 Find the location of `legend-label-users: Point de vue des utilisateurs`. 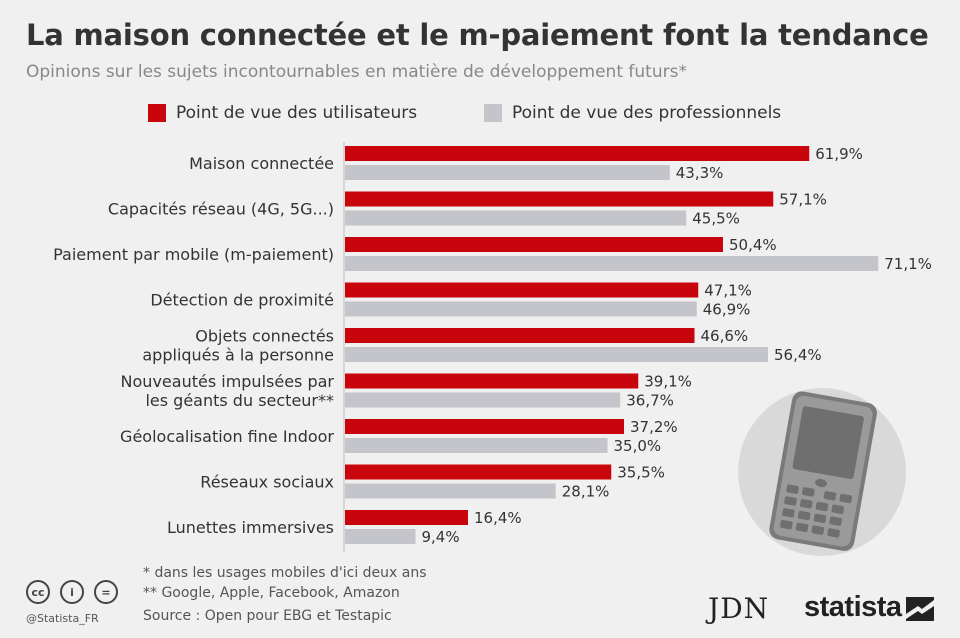

legend-label-users: Point de vue des utilisateurs is located at coordinates (297, 113).